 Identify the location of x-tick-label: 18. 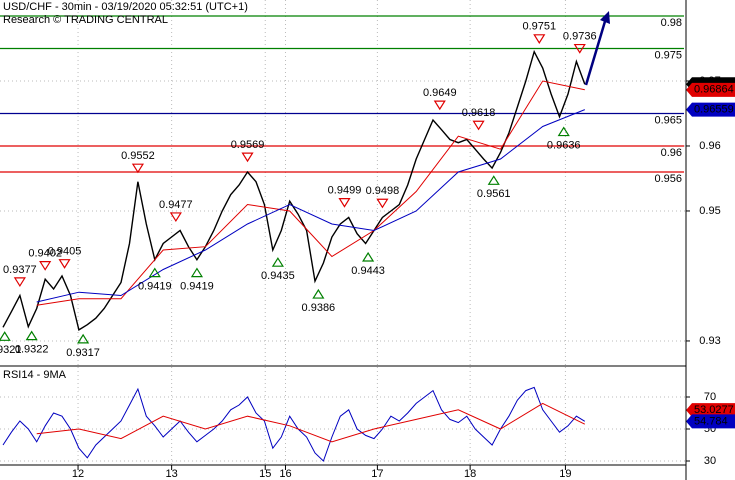
(470, 474).